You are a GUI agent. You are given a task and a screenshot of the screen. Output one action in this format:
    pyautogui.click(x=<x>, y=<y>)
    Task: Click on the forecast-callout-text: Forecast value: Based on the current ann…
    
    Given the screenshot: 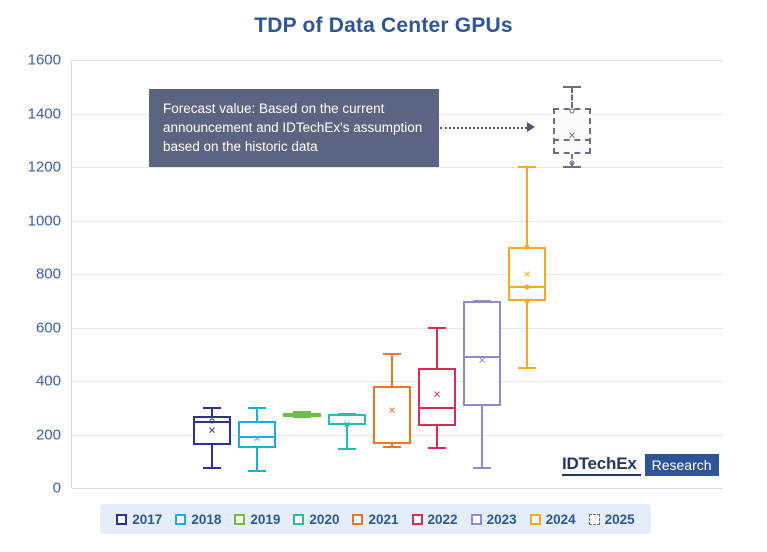 What is the action you would take?
    pyautogui.click(x=293, y=127)
    